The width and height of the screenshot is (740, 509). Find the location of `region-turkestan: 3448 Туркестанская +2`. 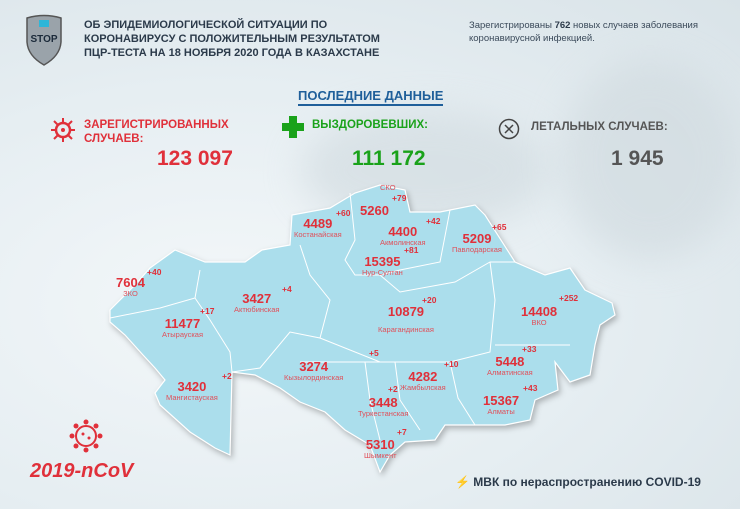

region-turkestan: 3448 Туркестанская +2 is located at coordinates (383, 401).